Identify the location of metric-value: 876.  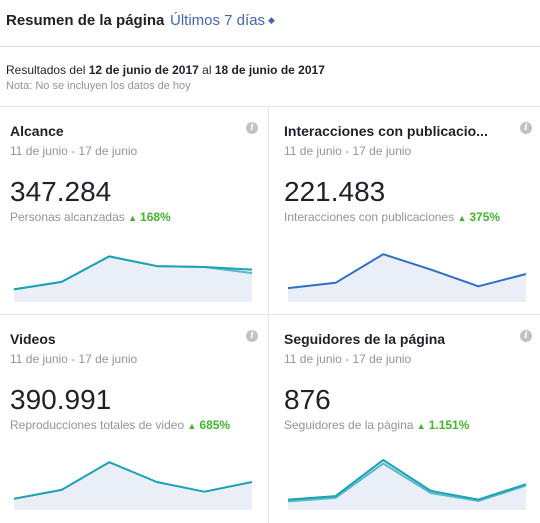
(307, 399).